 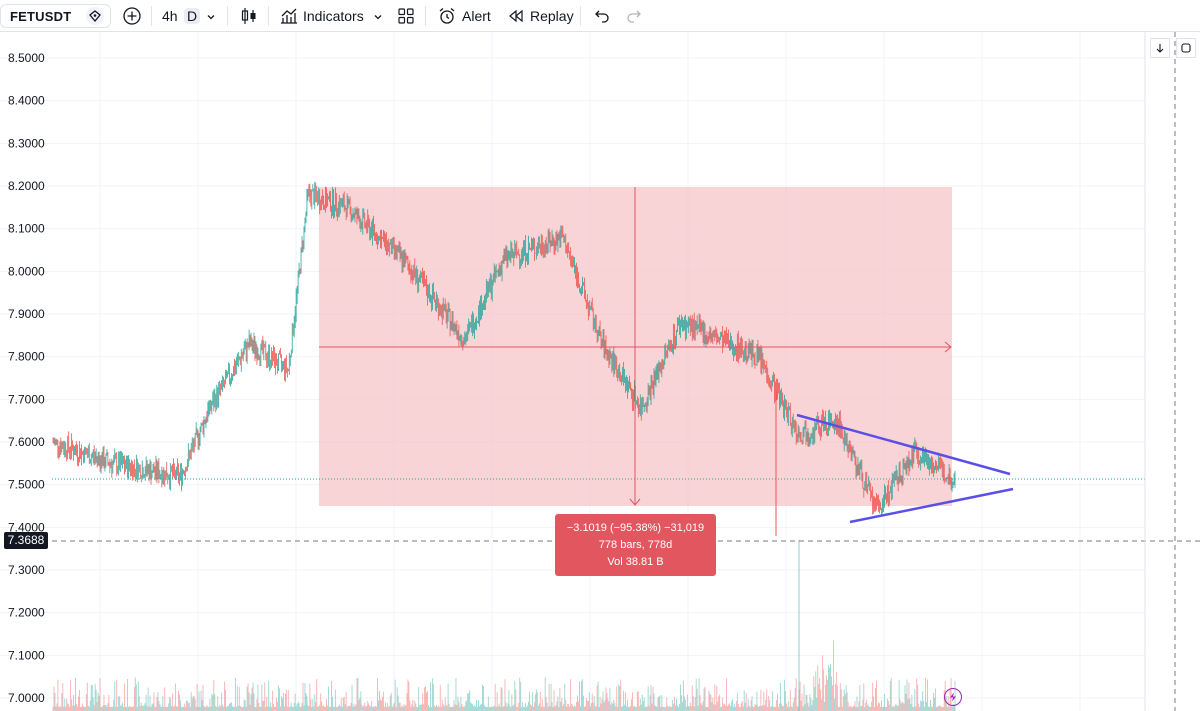 I want to click on plus-circle-icon, so click(x=132, y=18).